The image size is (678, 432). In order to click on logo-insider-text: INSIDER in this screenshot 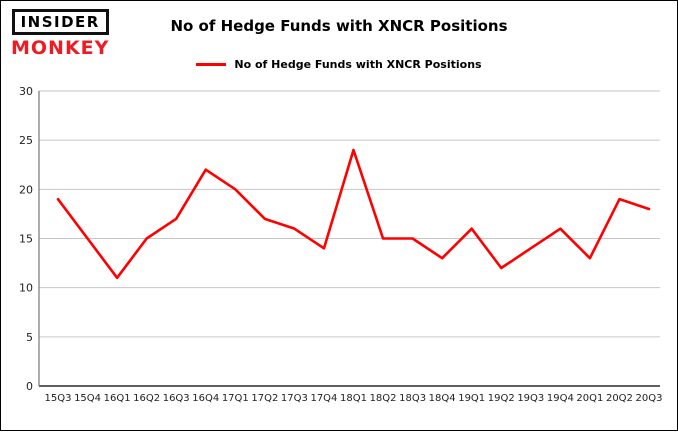, I will do `click(60, 22)`.